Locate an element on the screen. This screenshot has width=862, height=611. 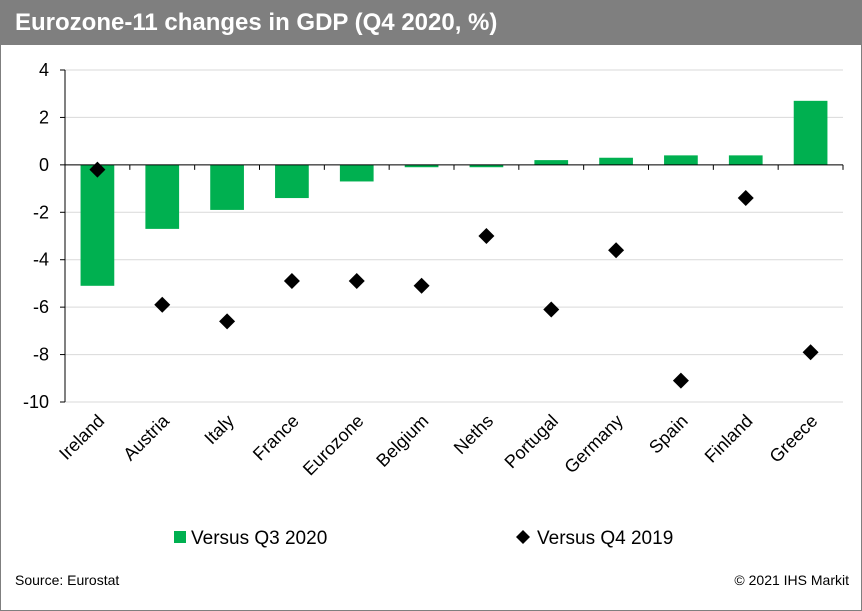
bar-spain is located at coordinates (681, 160).